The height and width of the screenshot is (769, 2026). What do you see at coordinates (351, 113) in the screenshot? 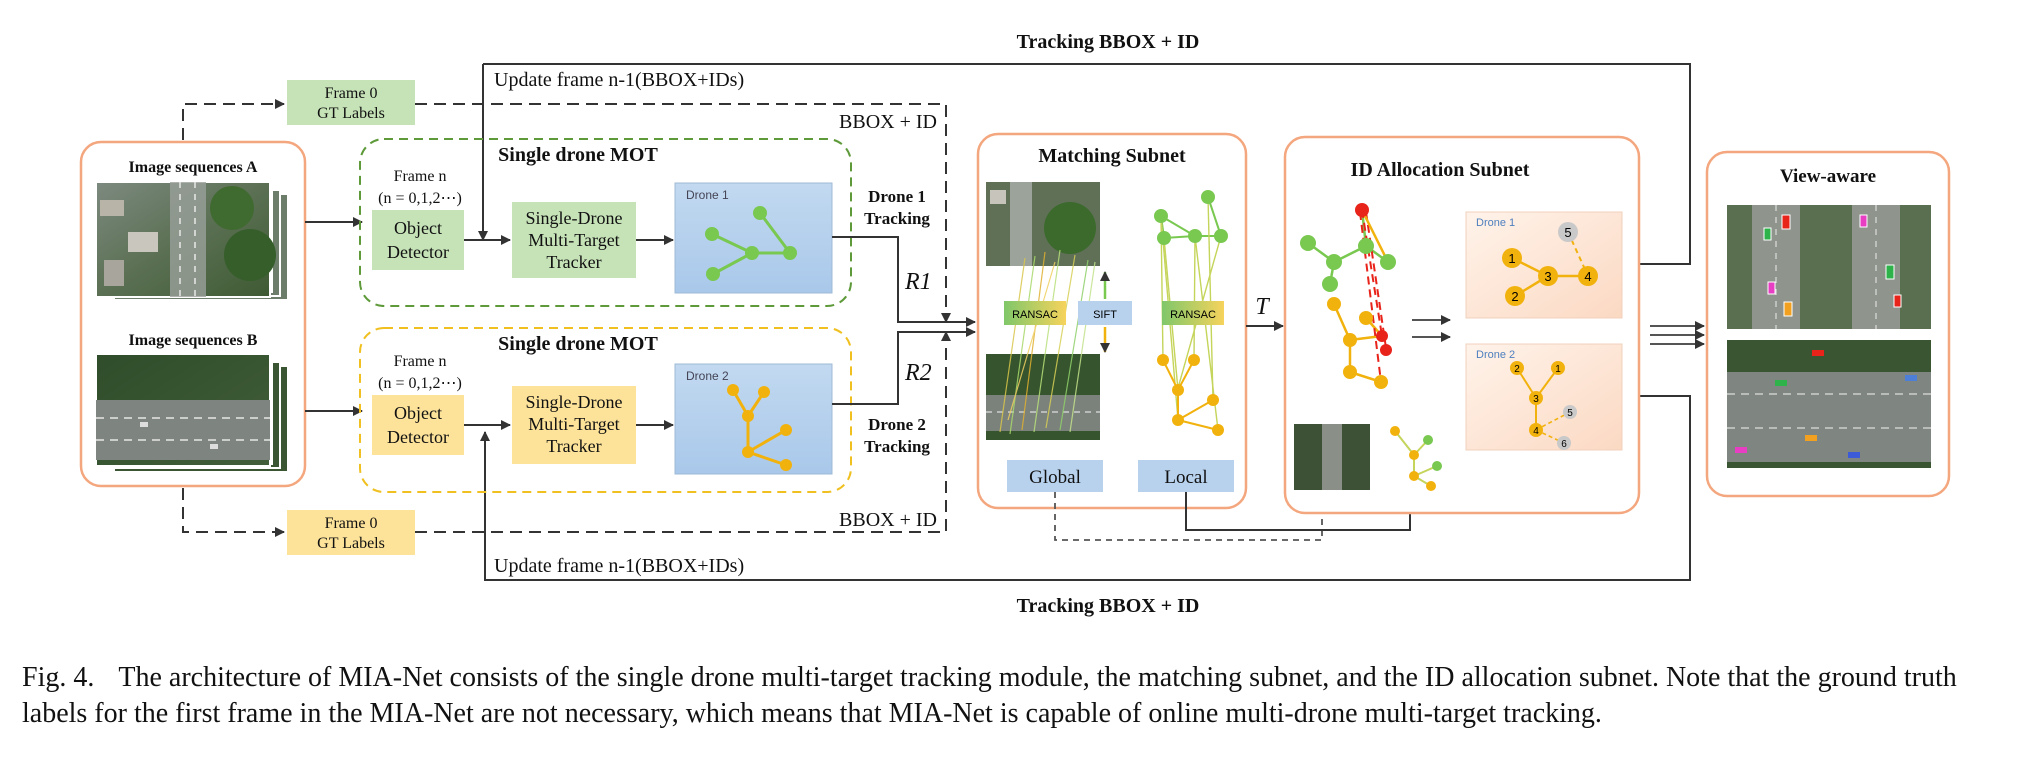
I see `gt-top-line2: GT Labels` at bounding box center [351, 113].